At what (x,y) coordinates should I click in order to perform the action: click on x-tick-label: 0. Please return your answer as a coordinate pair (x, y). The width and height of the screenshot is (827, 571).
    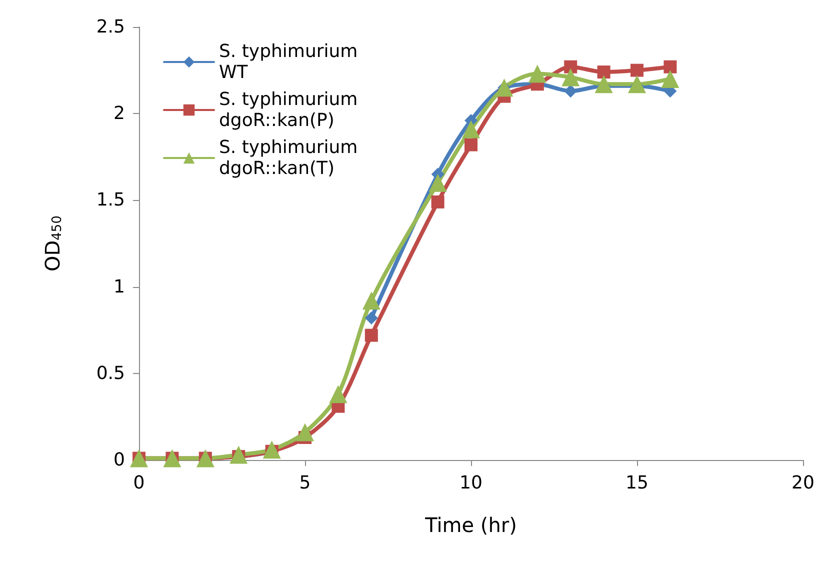
    Looking at the image, I should click on (139, 483).